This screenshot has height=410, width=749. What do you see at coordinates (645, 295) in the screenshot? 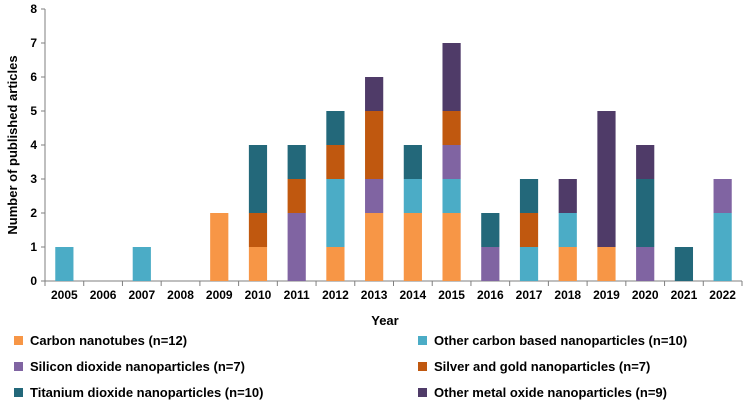
I see `x-tick-label: 2020` at bounding box center [645, 295].